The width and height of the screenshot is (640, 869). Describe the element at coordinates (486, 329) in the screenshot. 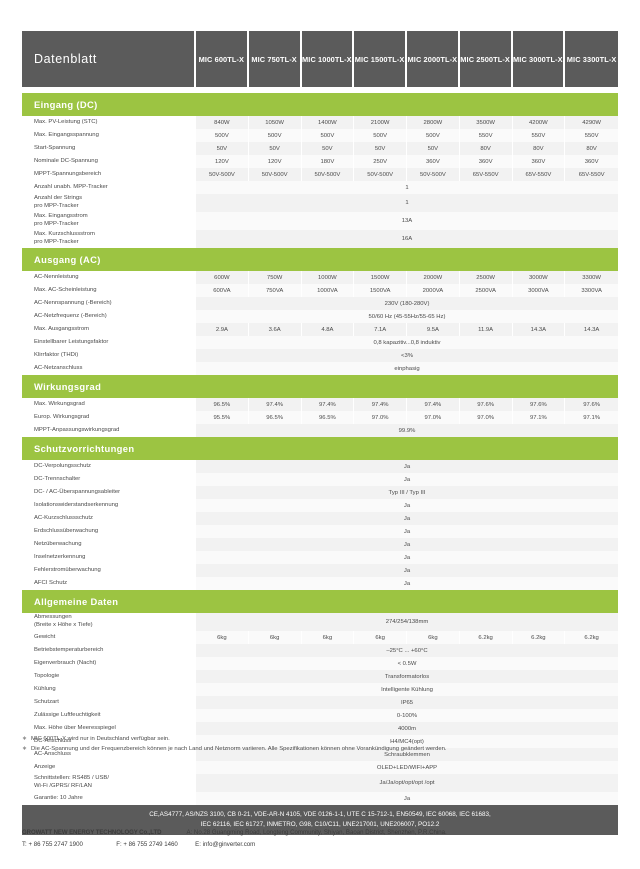

I see `row-value-1-4-5: 11.9A` at that location.